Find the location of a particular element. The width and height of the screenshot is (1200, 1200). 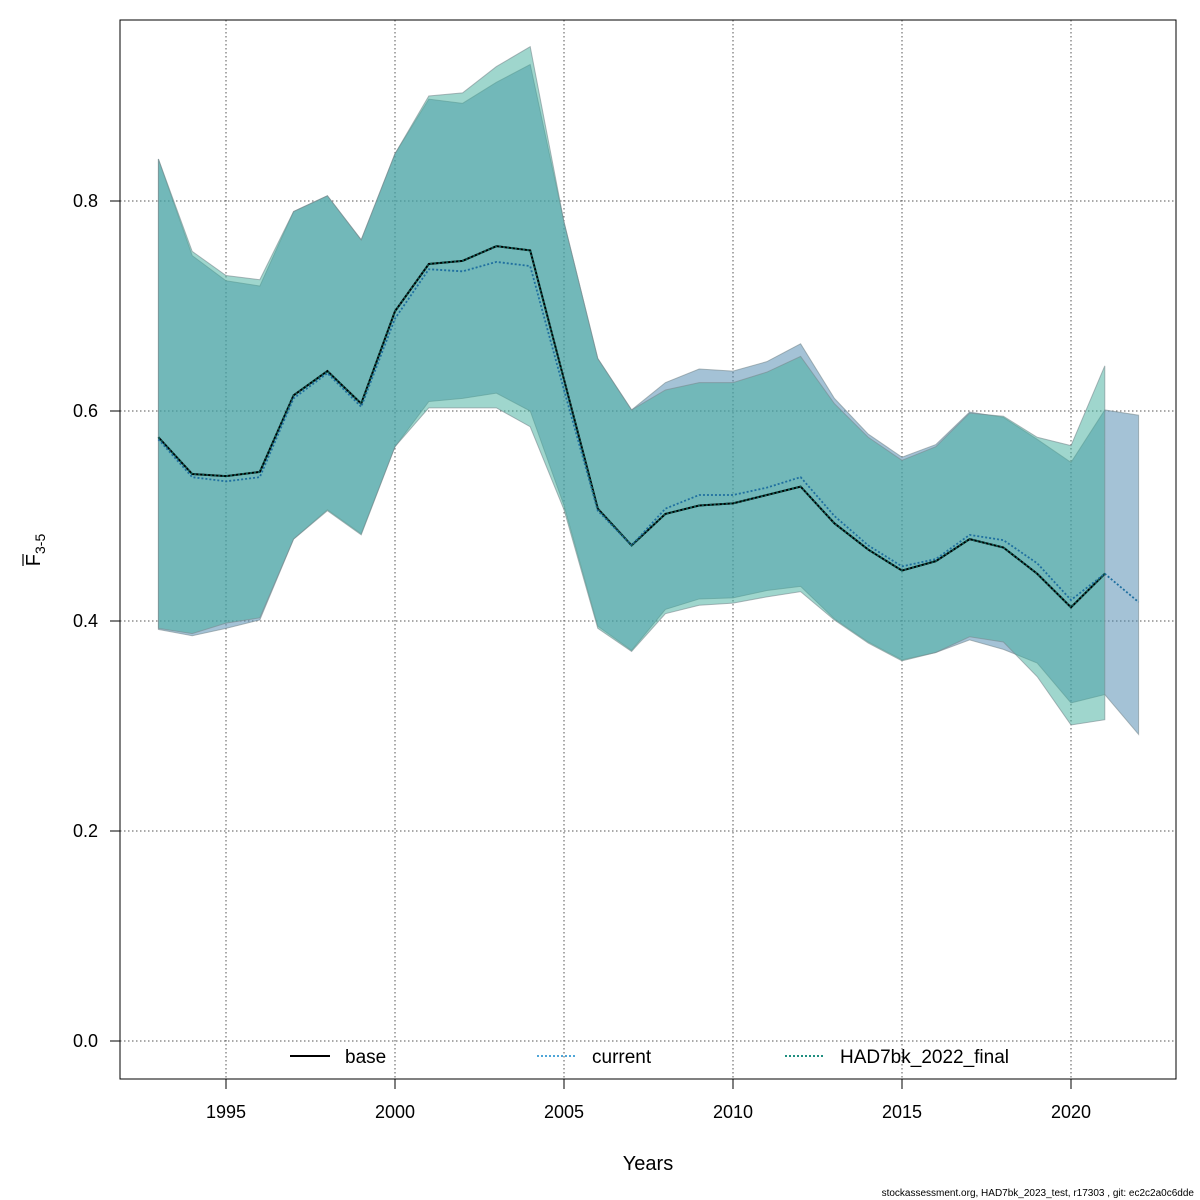

legend-label: current is located at coordinates (622, 1057).